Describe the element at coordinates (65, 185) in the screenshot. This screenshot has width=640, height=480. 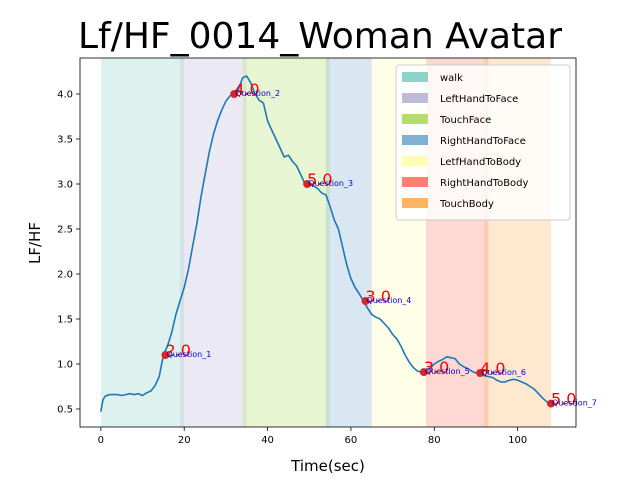
I see `y-tick-label: 3.0` at that location.